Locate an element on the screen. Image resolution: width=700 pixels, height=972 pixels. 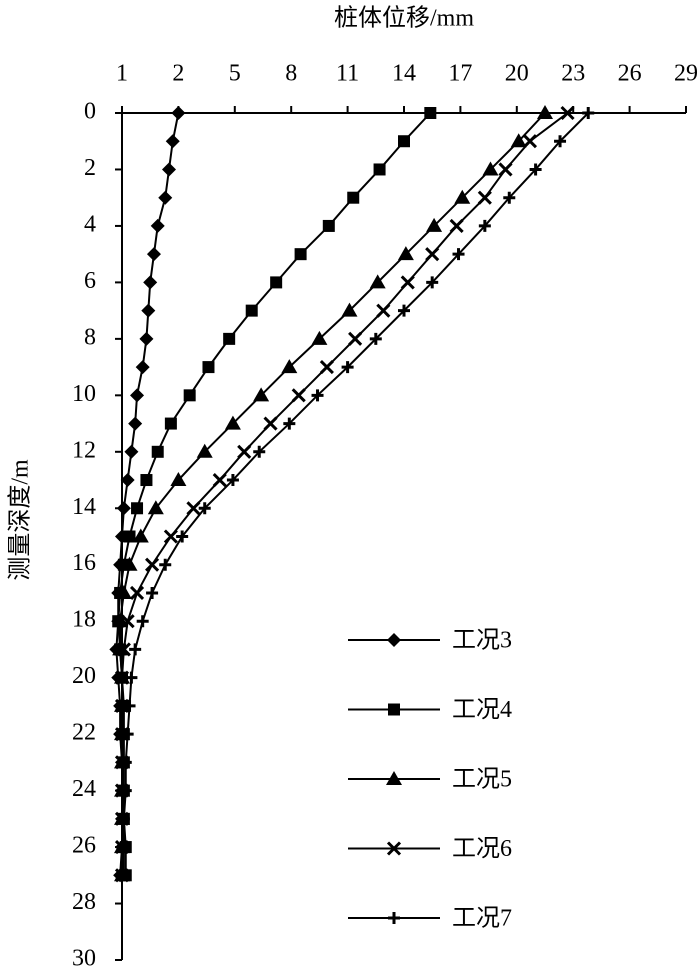
legend-label: 工况4 is located at coordinates (482, 710).